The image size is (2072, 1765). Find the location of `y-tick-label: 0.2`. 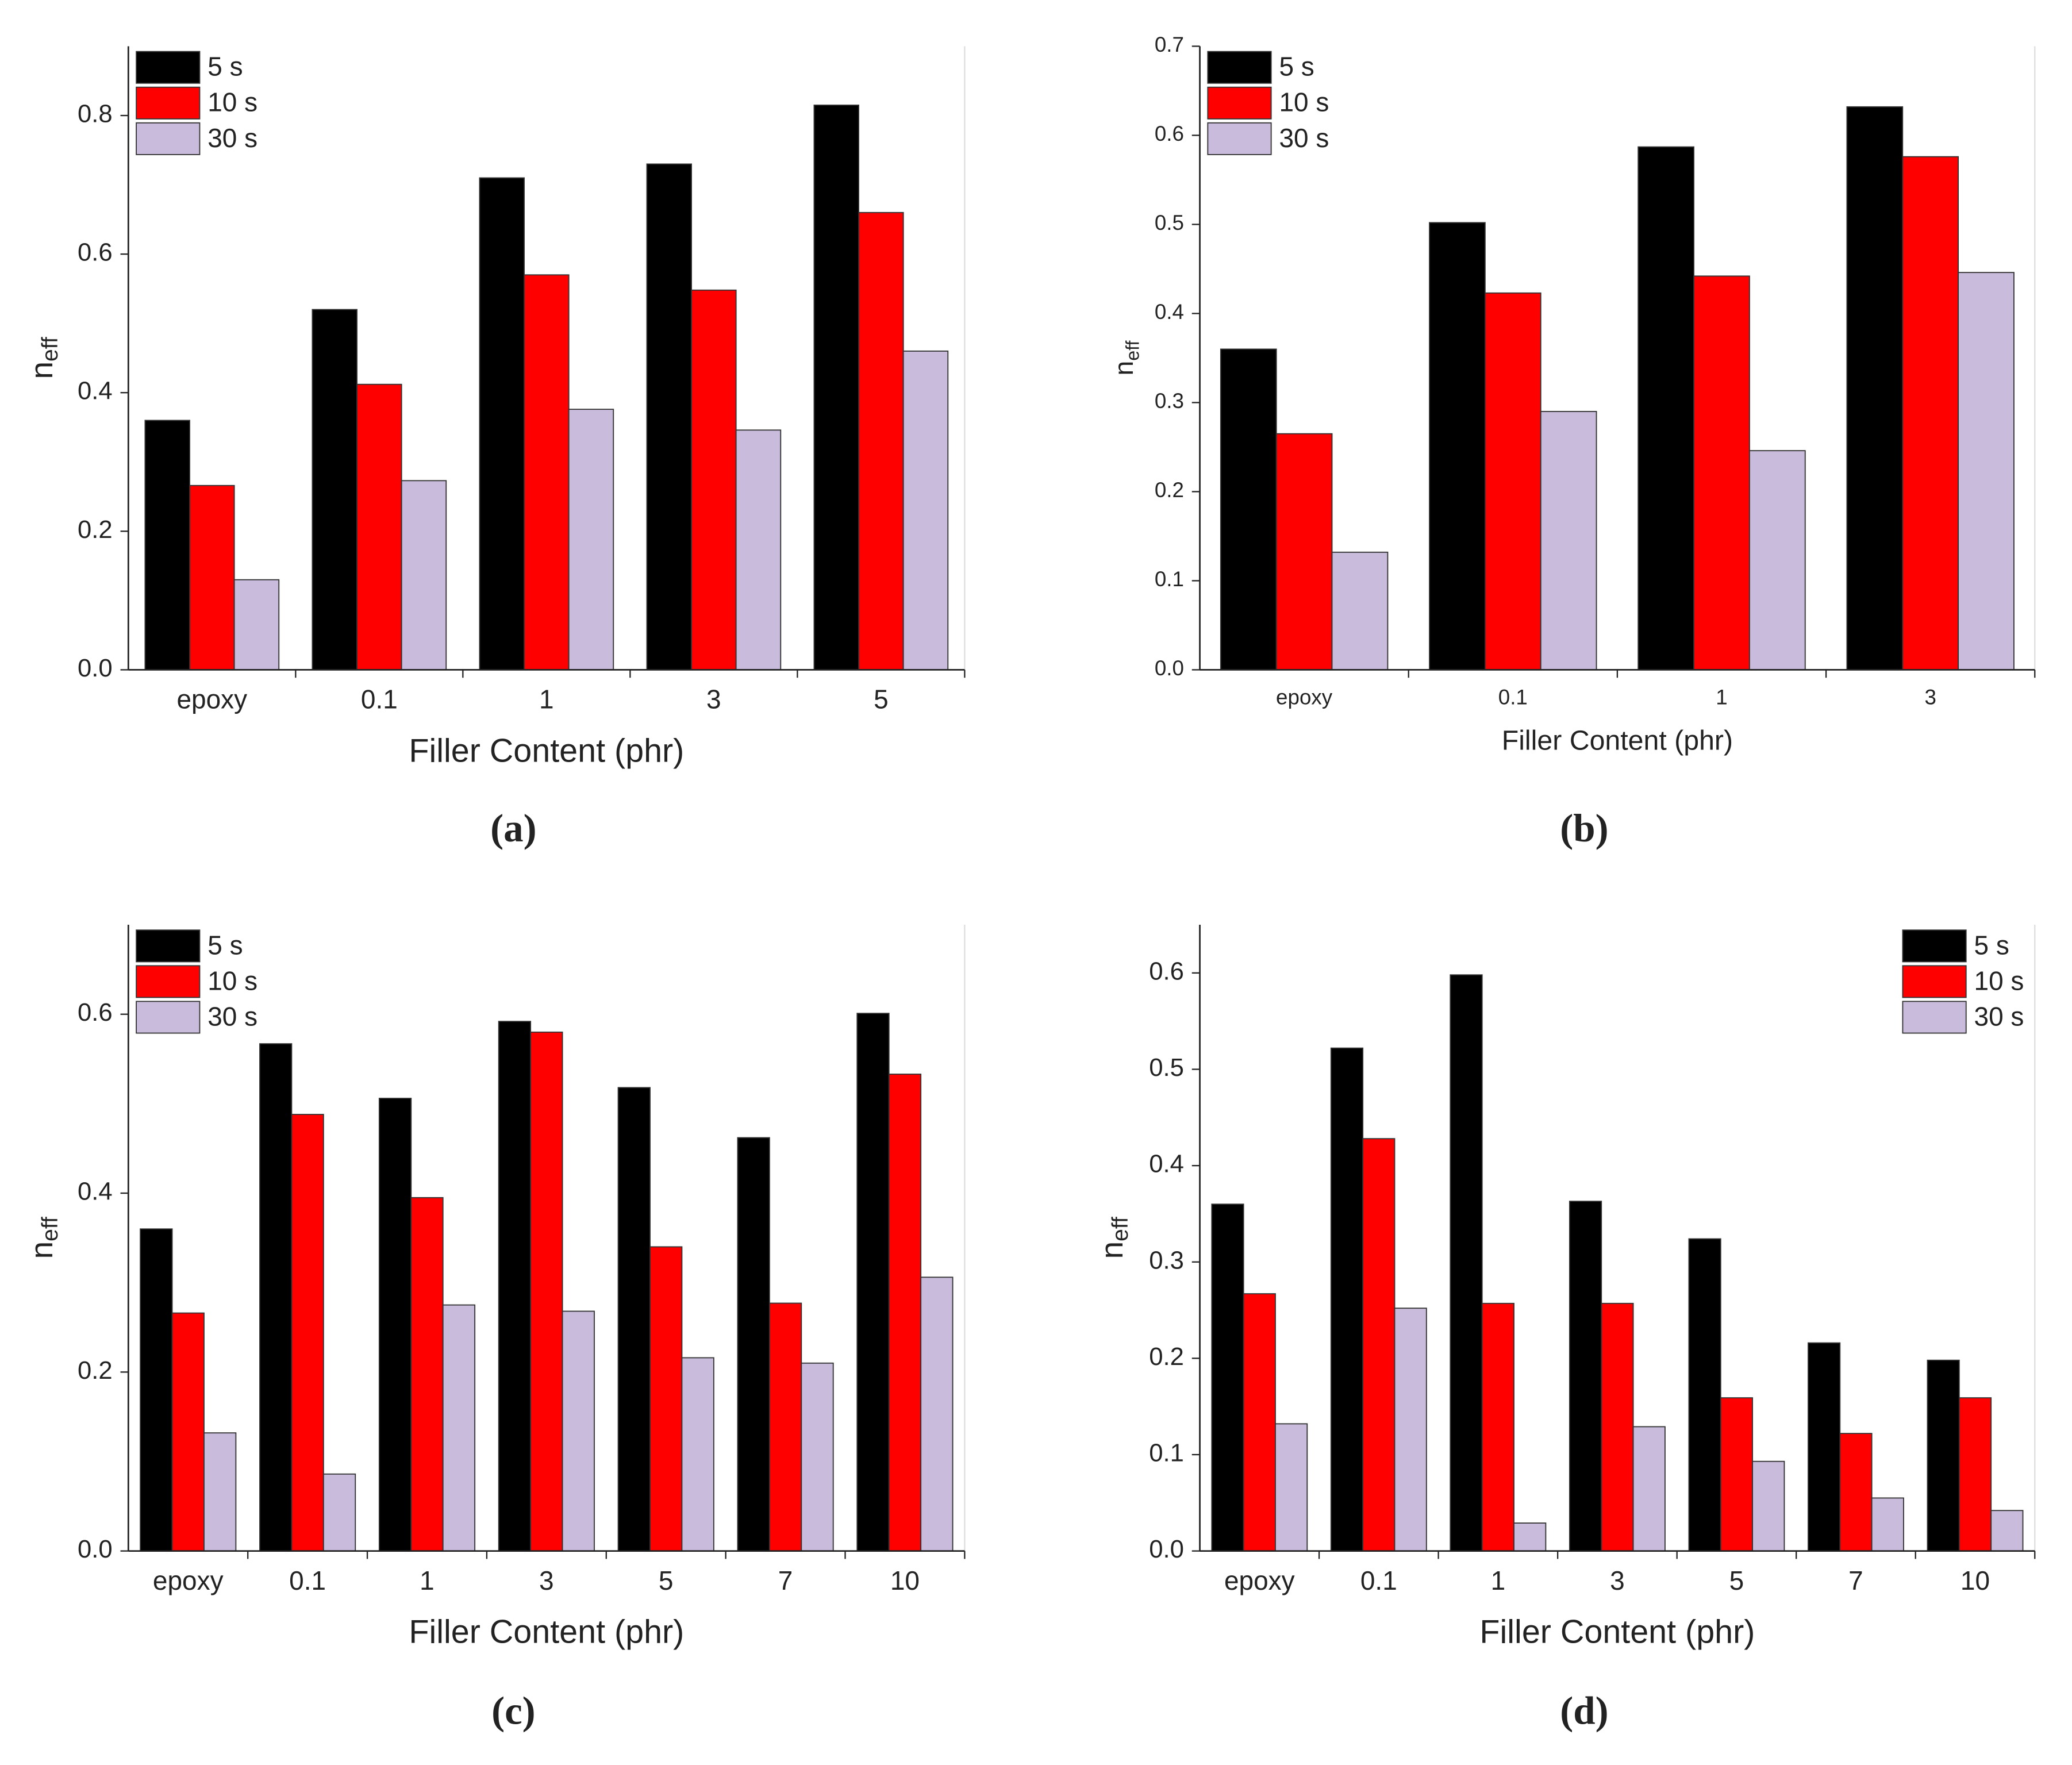

y-tick-label: 0.2 is located at coordinates (1166, 1357).